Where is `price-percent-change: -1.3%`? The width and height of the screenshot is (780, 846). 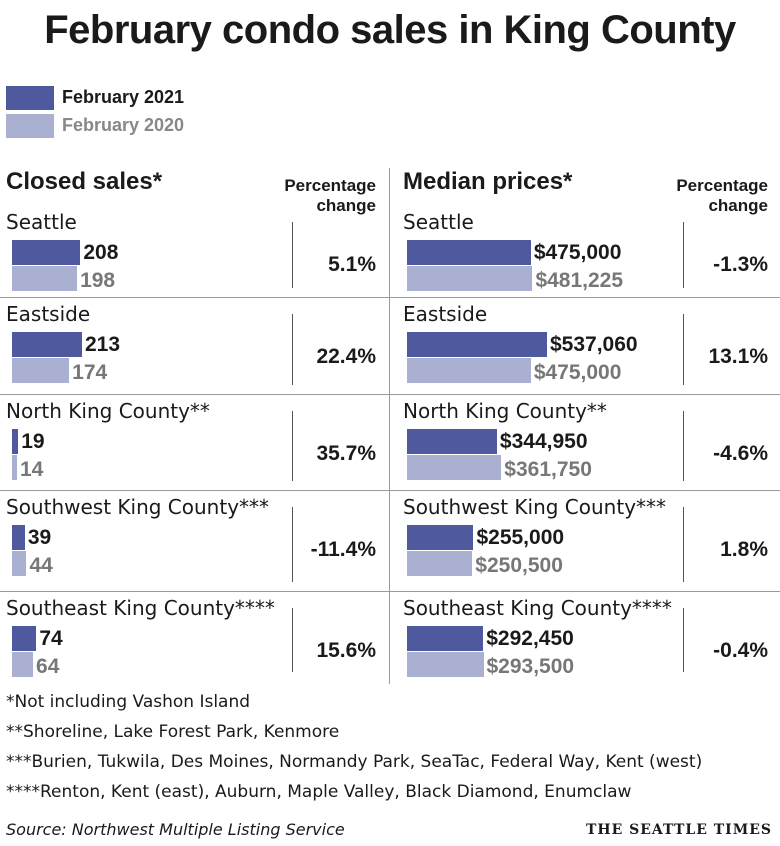 price-percent-change: -1.3% is located at coordinates (740, 264).